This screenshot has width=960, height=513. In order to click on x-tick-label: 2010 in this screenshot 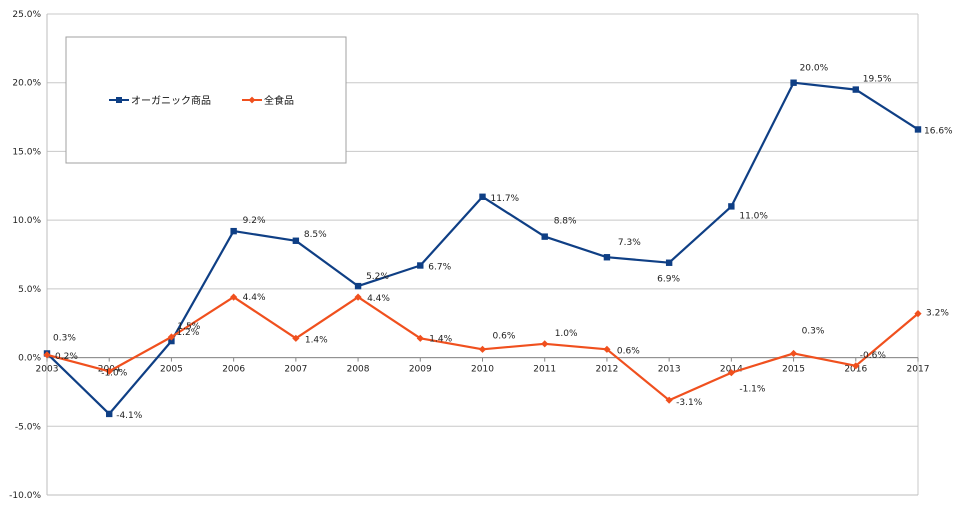, I will do `click(482, 370)`.